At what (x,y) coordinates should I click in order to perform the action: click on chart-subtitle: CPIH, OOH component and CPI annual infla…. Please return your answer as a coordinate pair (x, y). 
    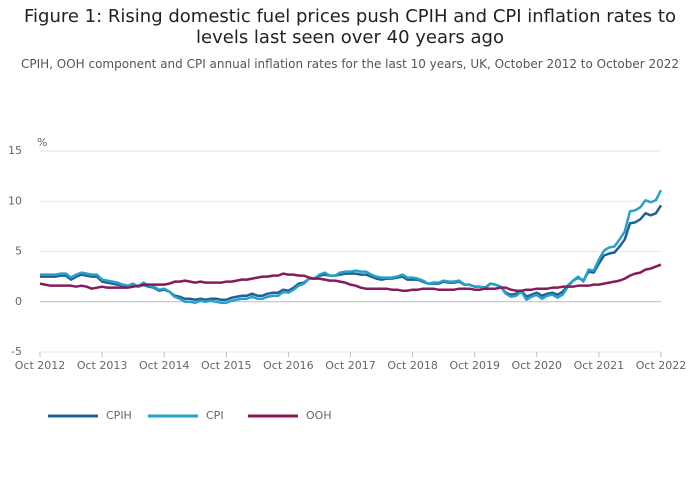
    Looking at the image, I should click on (350, 64).